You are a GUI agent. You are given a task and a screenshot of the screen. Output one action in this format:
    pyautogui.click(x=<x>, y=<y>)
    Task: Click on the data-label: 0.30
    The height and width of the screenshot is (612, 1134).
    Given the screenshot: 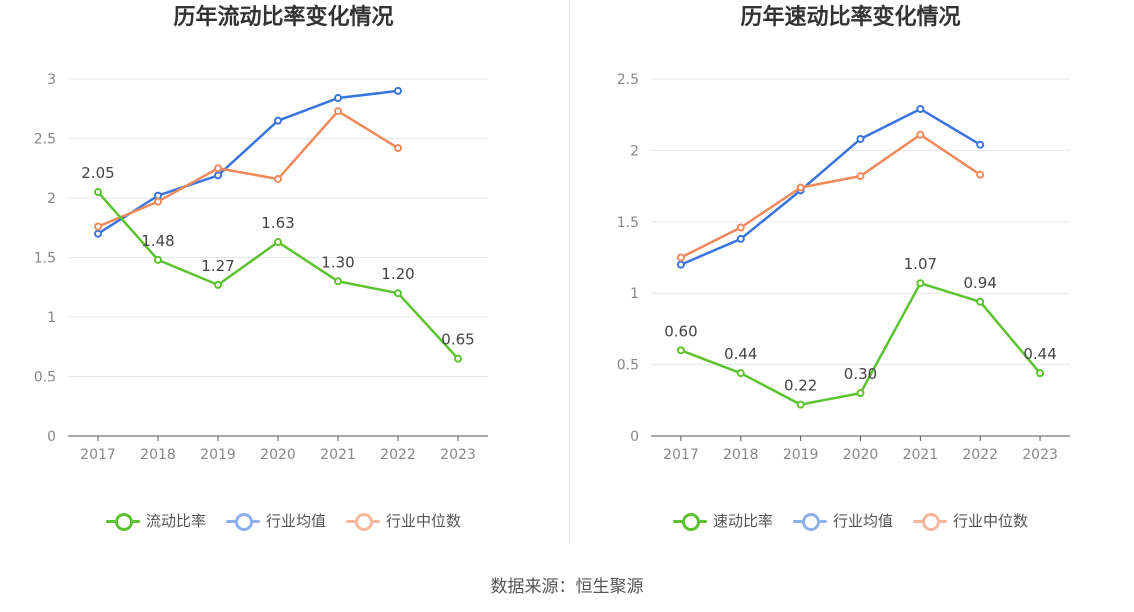 What is the action you would take?
    pyautogui.click(x=860, y=374)
    